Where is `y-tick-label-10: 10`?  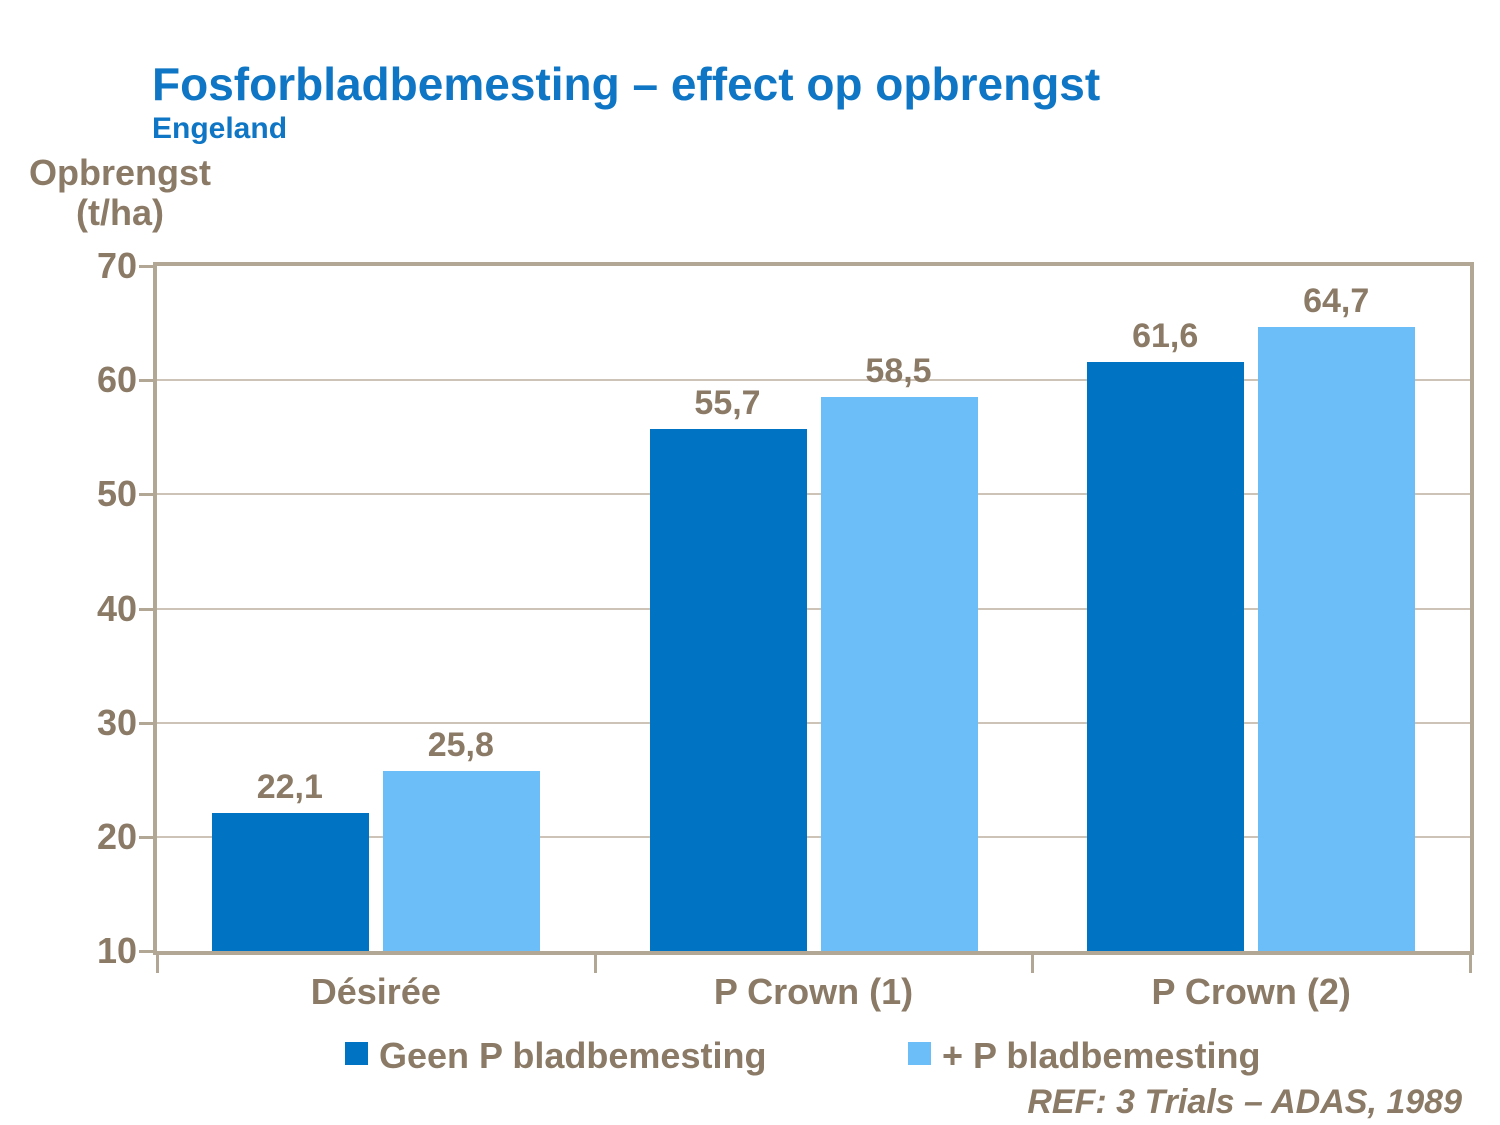 y-tick-label-10: 10 is located at coordinates (116, 950).